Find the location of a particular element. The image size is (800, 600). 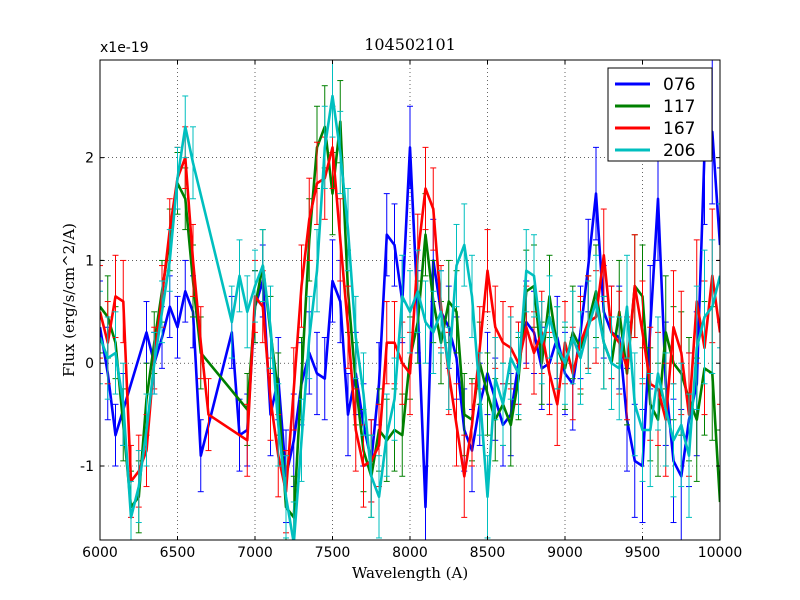

legend-label-167: 167 is located at coordinates (679, 129).